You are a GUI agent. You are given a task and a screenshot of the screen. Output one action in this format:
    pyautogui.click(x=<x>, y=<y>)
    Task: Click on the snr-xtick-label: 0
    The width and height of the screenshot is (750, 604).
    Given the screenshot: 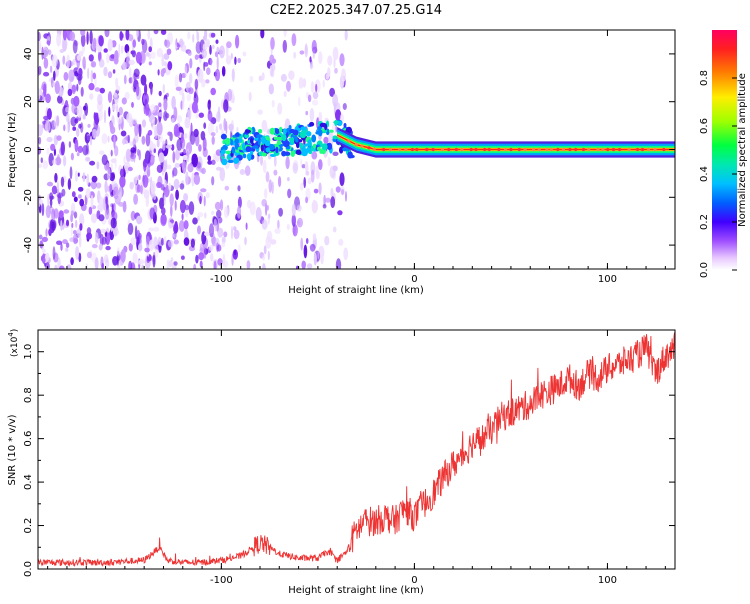 What is the action you would take?
    pyautogui.click(x=414, y=580)
    